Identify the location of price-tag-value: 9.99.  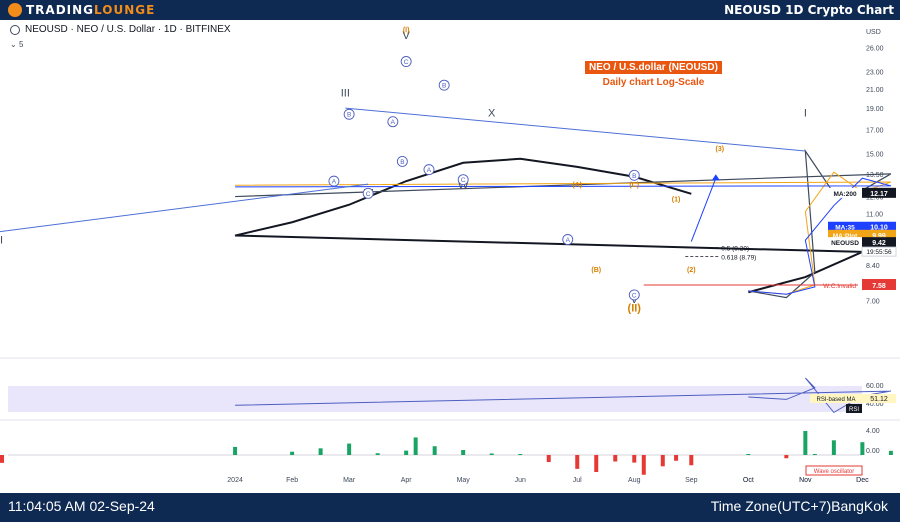
(879, 236).